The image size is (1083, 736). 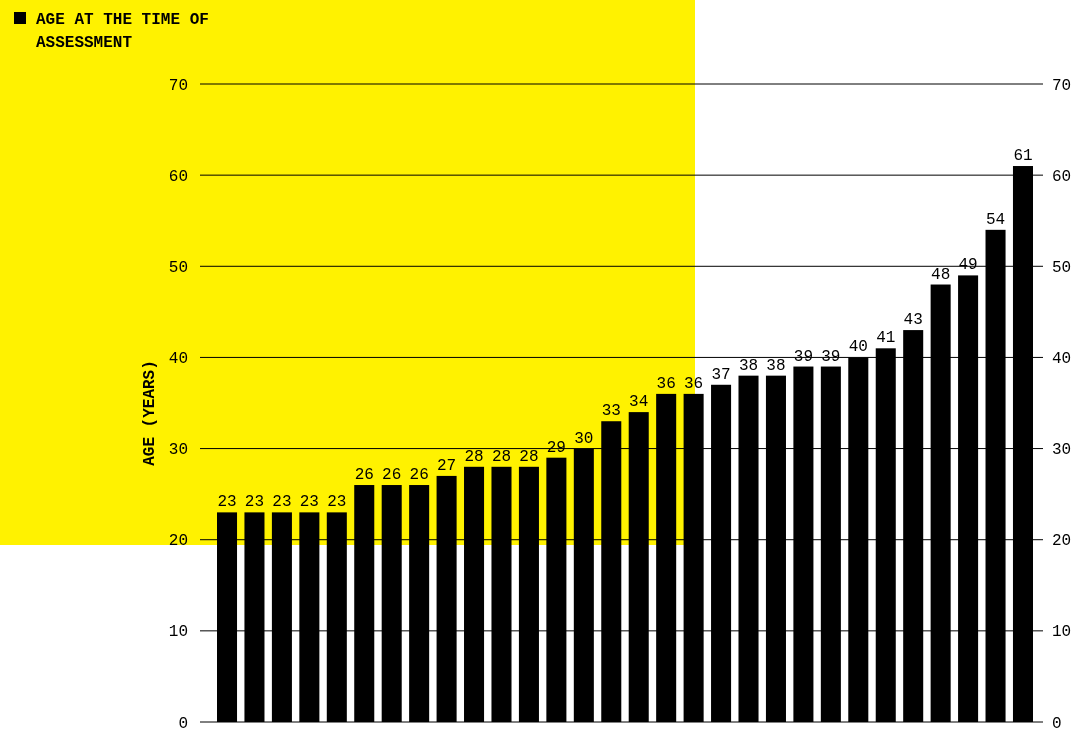 I want to click on y2-tick-label: 70, so click(x=1062, y=85).